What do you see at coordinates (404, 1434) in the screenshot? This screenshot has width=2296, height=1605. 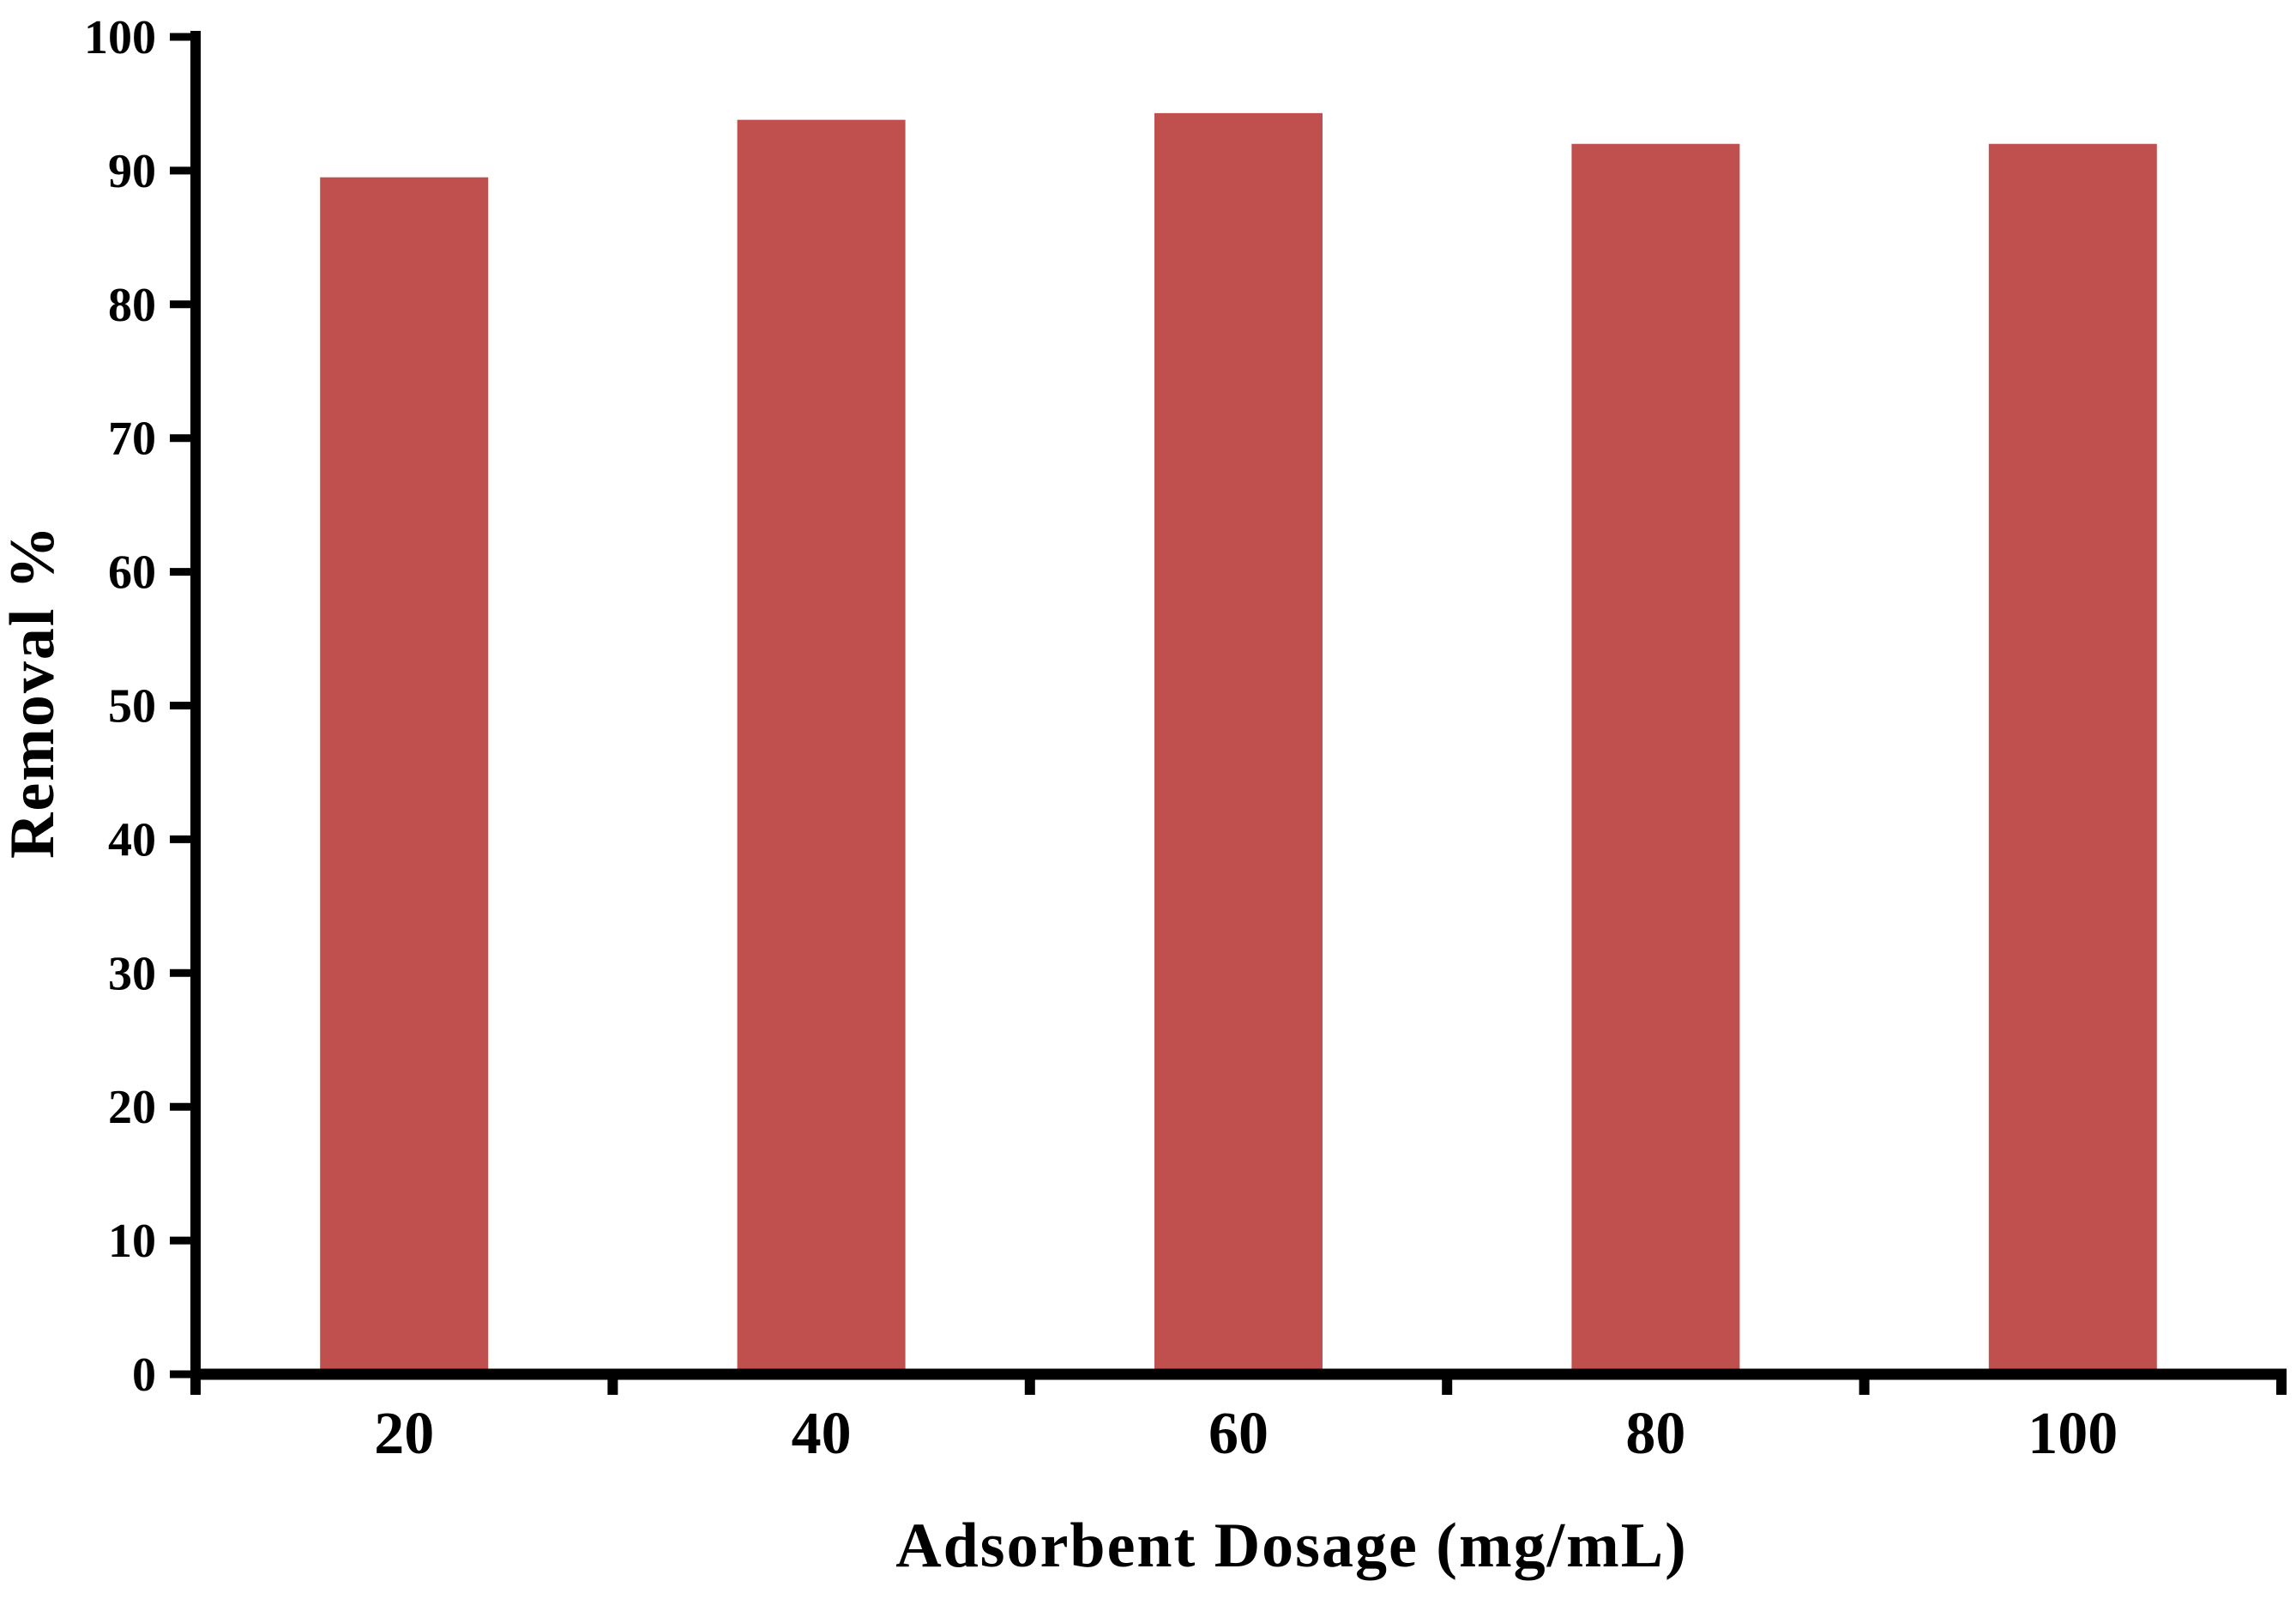 I see `x-tick-label-20: 20` at bounding box center [404, 1434].